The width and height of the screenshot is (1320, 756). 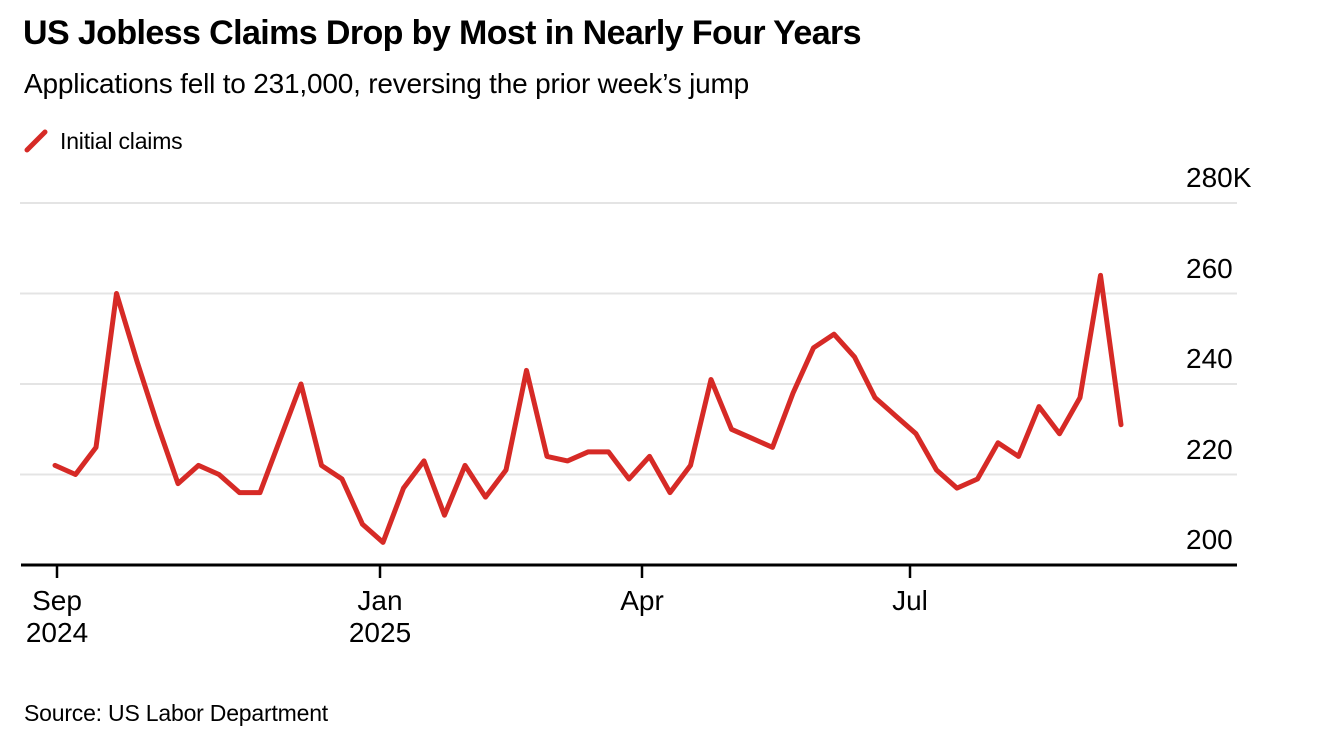 I want to click on y-tick-label: 220, so click(x=1209, y=449).